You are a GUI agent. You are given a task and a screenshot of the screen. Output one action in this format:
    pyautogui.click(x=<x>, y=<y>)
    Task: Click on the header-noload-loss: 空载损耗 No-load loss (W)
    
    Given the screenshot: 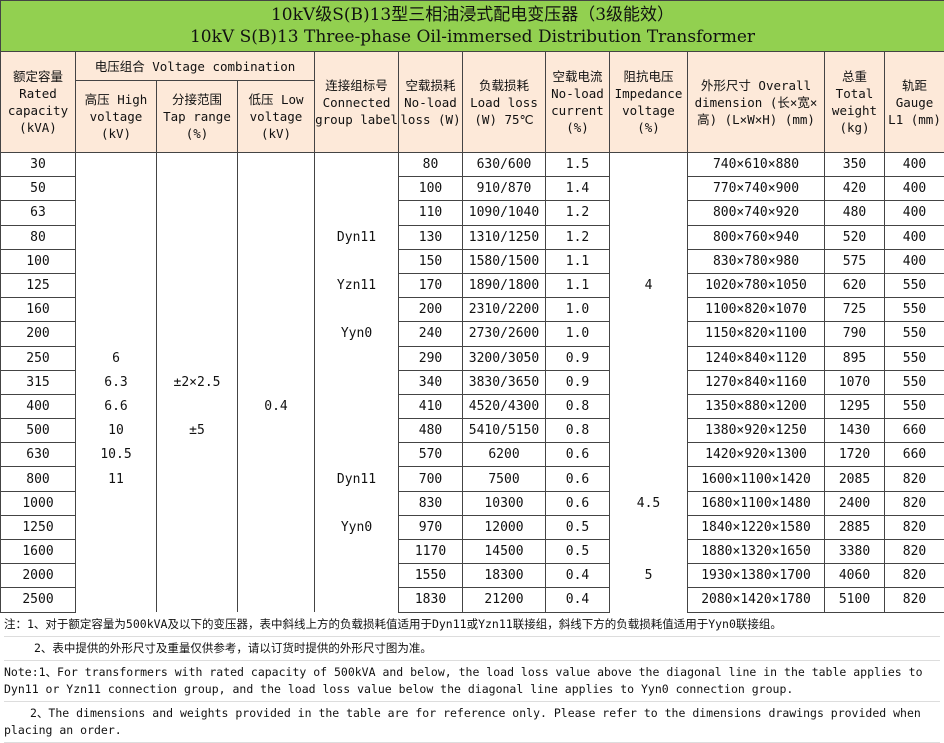 What is the action you would take?
    pyautogui.click(x=431, y=102)
    